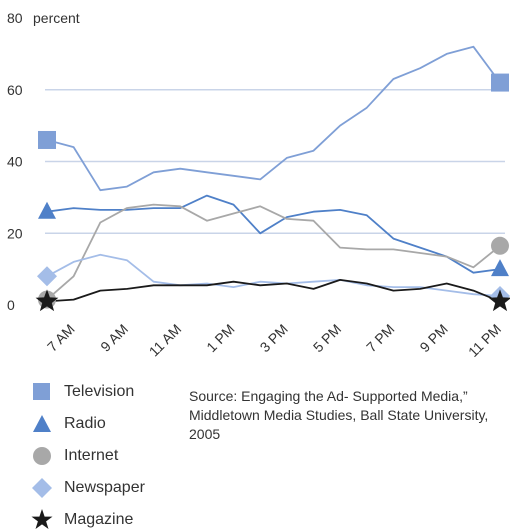 This screenshot has height=532, width=510. Describe the element at coordinates (15, 90) in the screenshot. I see `y-tick-label: 60` at that location.